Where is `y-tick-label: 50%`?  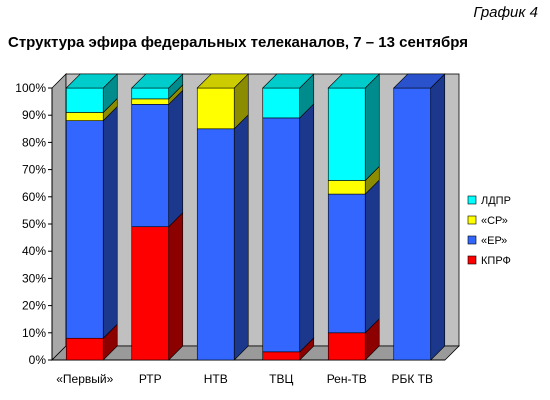 y-tick-label: 50% is located at coordinates (34, 224).